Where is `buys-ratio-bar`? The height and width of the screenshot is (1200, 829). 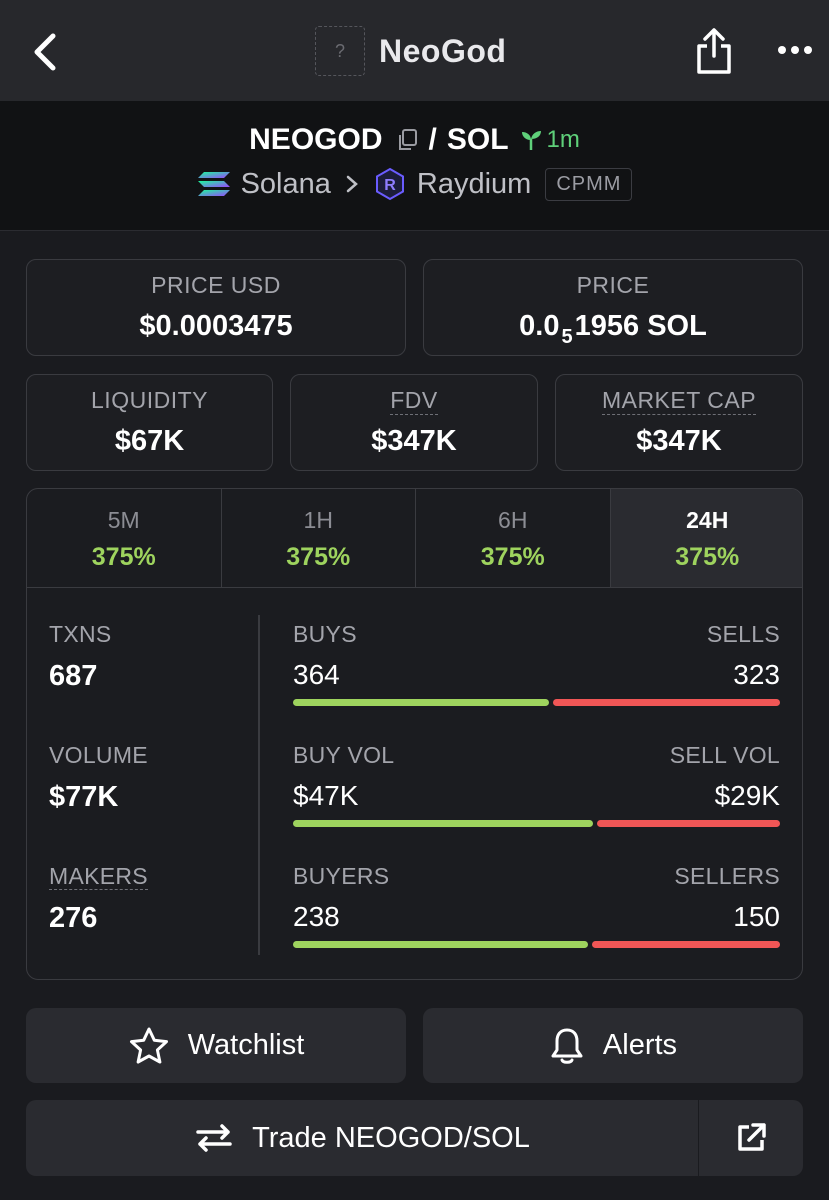 buys-ratio-bar is located at coordinates (421, 702).